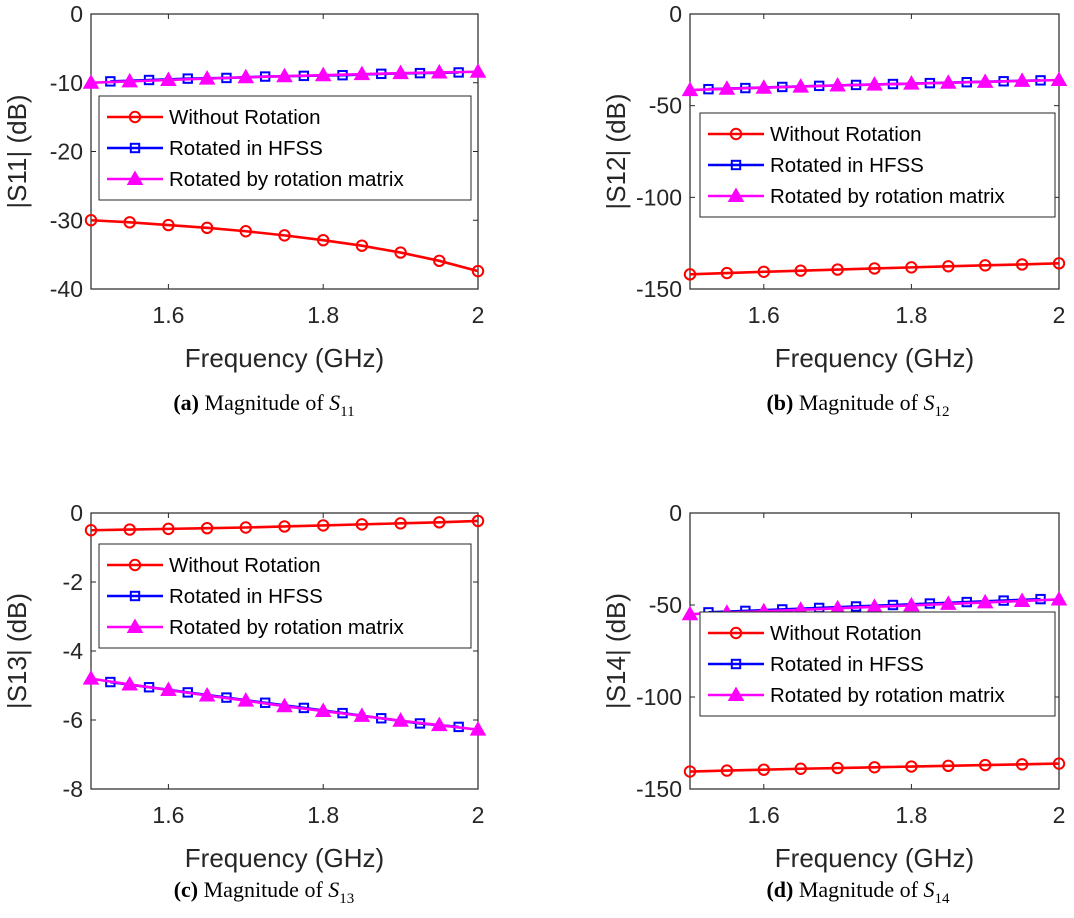  Describe the element at coordinates (943, 899) in the screenshot. I see `caption-subscript: 14` at that location.